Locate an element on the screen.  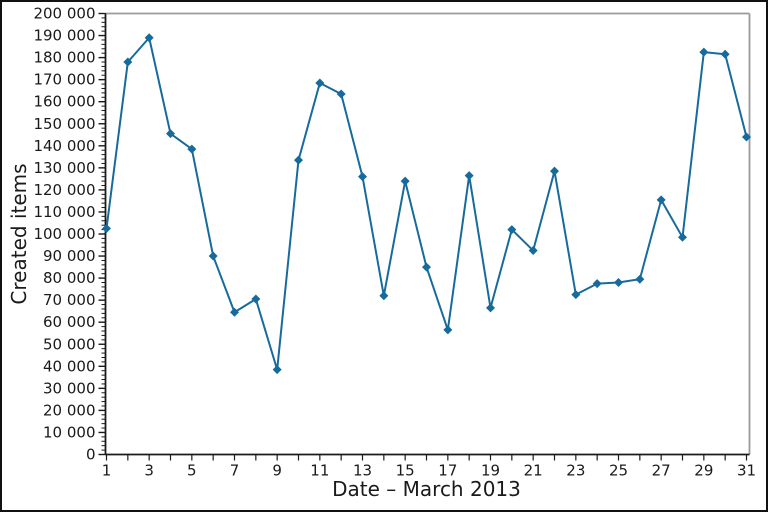
y-tick-label: 190 000 is located at coordinates (64, 36).